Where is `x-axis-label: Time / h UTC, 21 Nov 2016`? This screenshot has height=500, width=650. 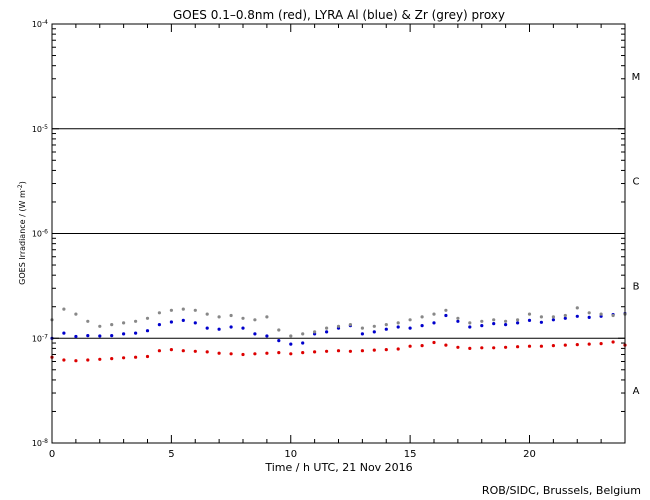
x-axis-label: Time / h UTC, 21 Nov 2016 is located at coordinates (338, 467).